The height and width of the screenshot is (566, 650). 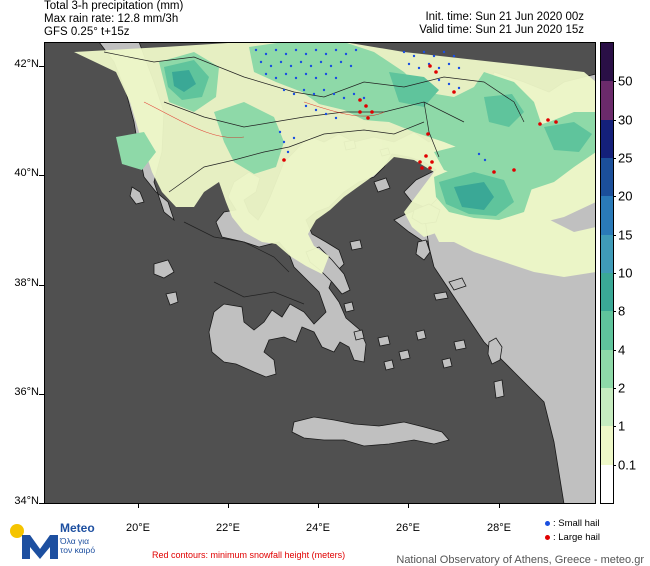 I want to click on max-rain-rate: Max rain rate: 12.8 mm/3h, so click(x=111, y=19).